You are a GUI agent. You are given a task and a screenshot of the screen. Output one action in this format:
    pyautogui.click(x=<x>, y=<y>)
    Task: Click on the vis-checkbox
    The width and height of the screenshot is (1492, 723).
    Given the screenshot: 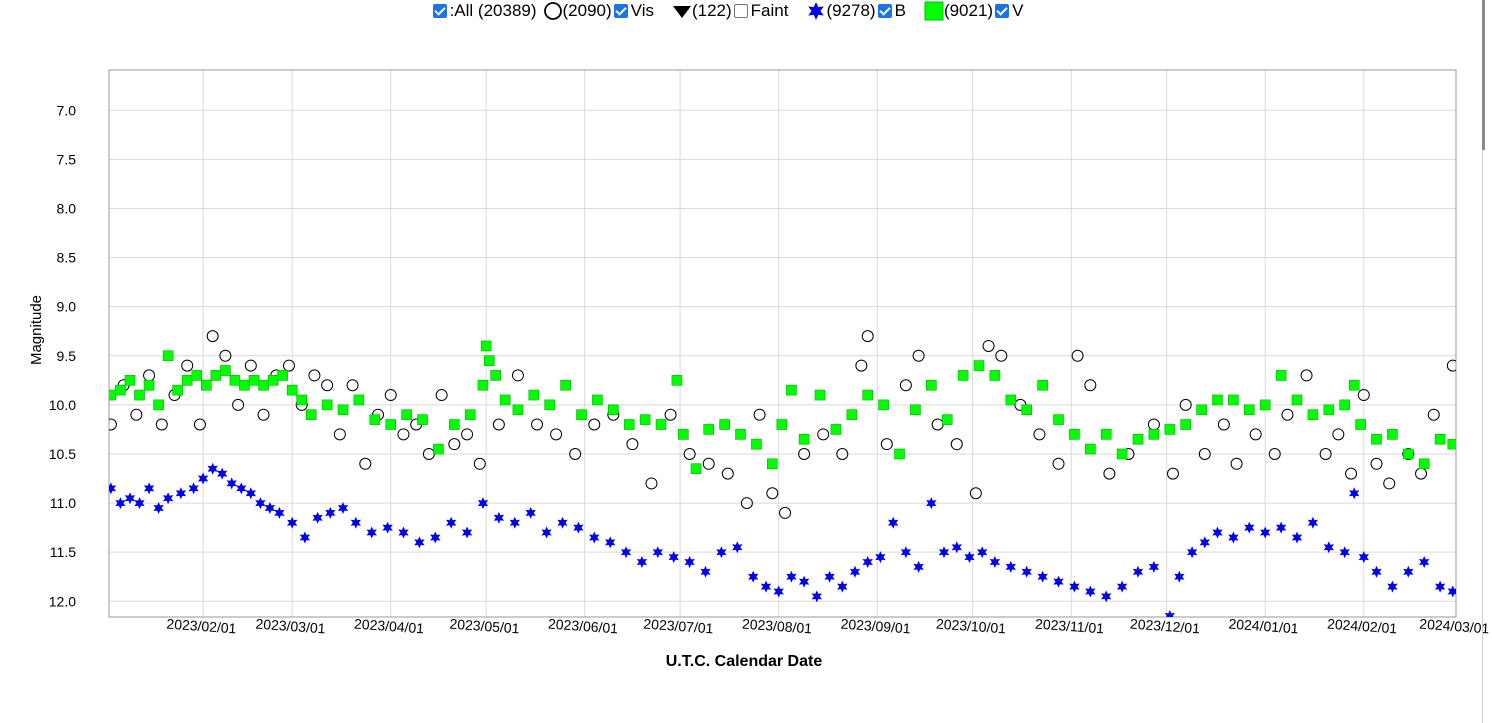 What is the action you would take?
    pyautogui.click(x=620, y=11)
    